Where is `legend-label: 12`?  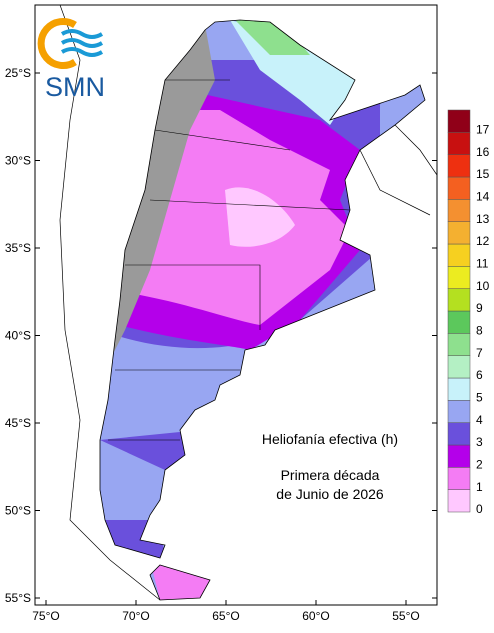
legend-label: 12 is located at coordinates (483, 241).